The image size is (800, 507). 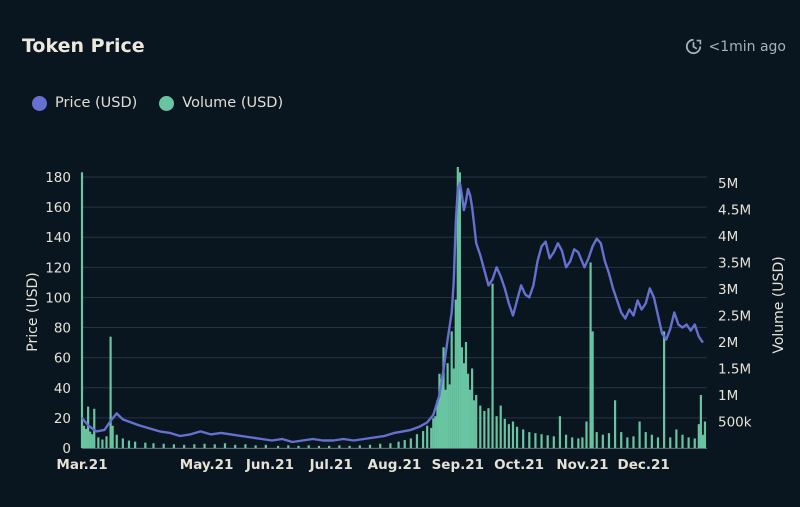 What do you see at coordinates (66, 449) in the screenshot?
I see `y-left-tick-label: 0` at bounding box center [66, 449].